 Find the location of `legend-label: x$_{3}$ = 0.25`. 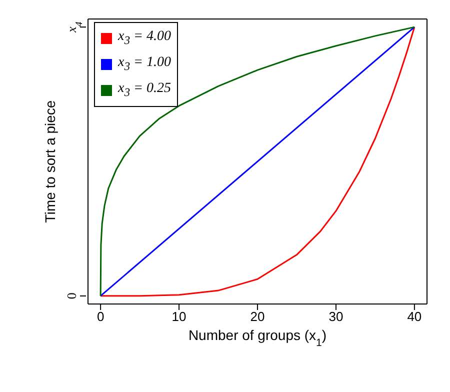

legend-label: x$_{3}$ = 0.25 is located at coordinates (144, 89).